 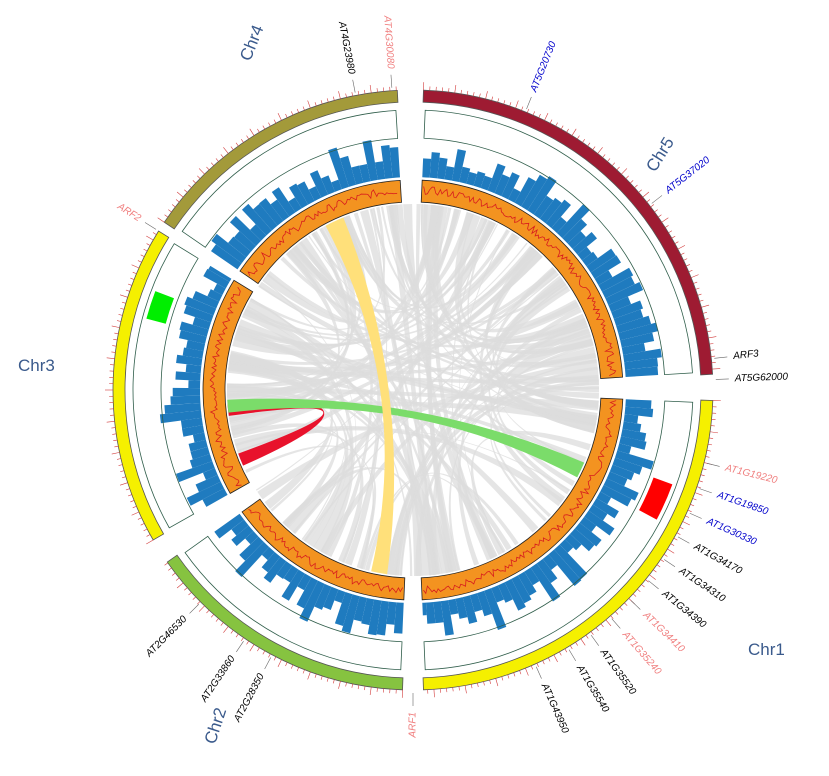 I want to click on gene-label: AT1G34310, so click(x=701, y=585).